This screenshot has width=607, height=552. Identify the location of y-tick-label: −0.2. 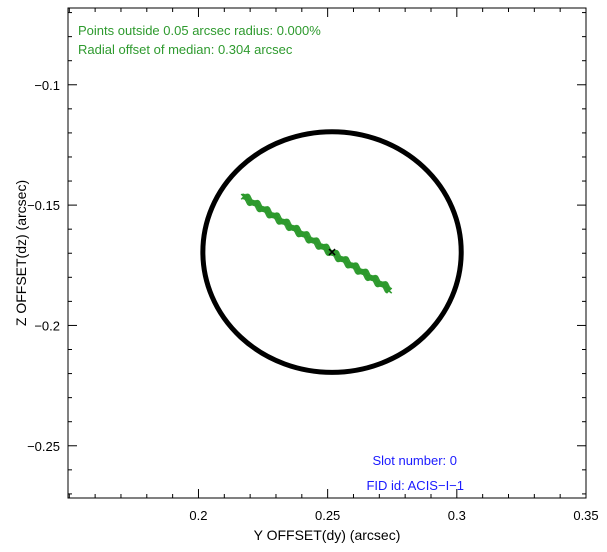
(47, 325).